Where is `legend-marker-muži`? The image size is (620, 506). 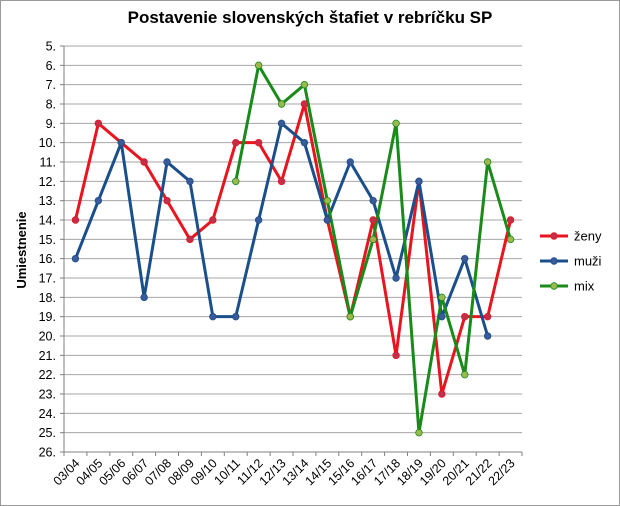
legend-marker-muži is located at coordinates (554, 261).